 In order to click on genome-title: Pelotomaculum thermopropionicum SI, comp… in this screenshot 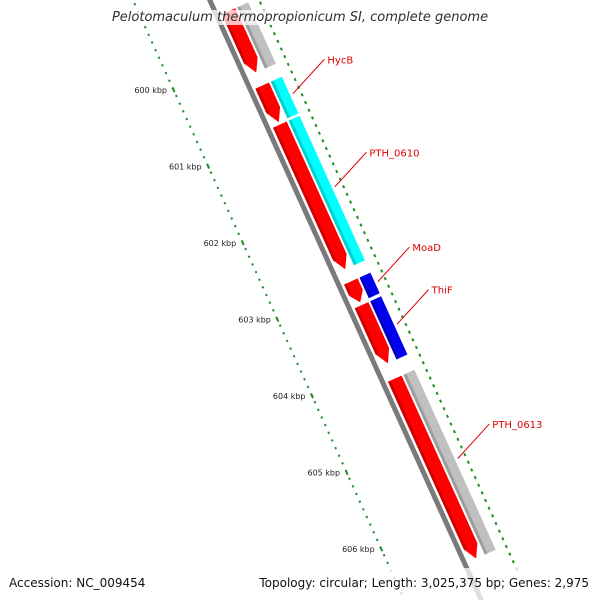, I will do `click(300, 17)`.